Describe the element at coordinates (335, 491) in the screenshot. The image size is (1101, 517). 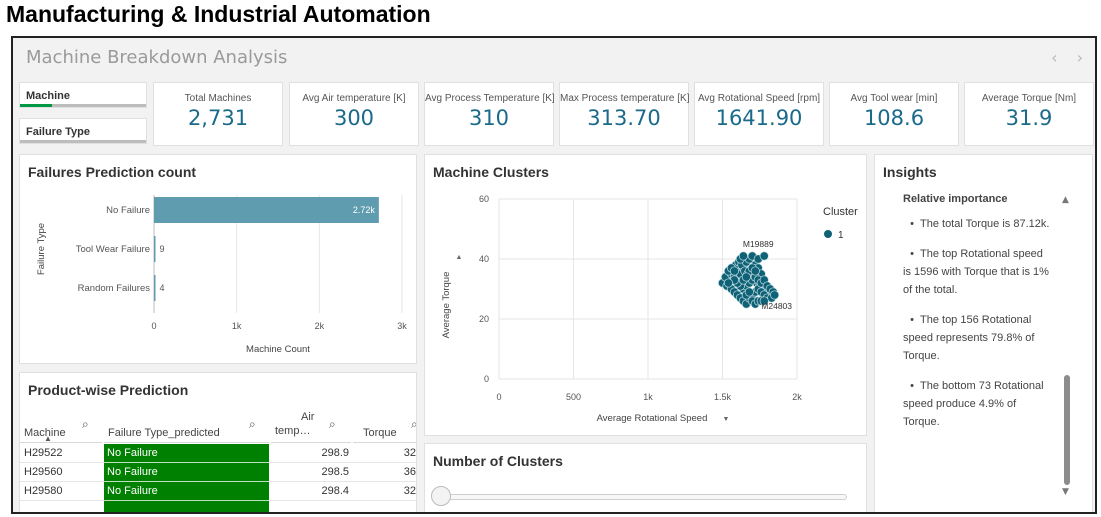
I see `cell-air-temp: 298.4` at that location.